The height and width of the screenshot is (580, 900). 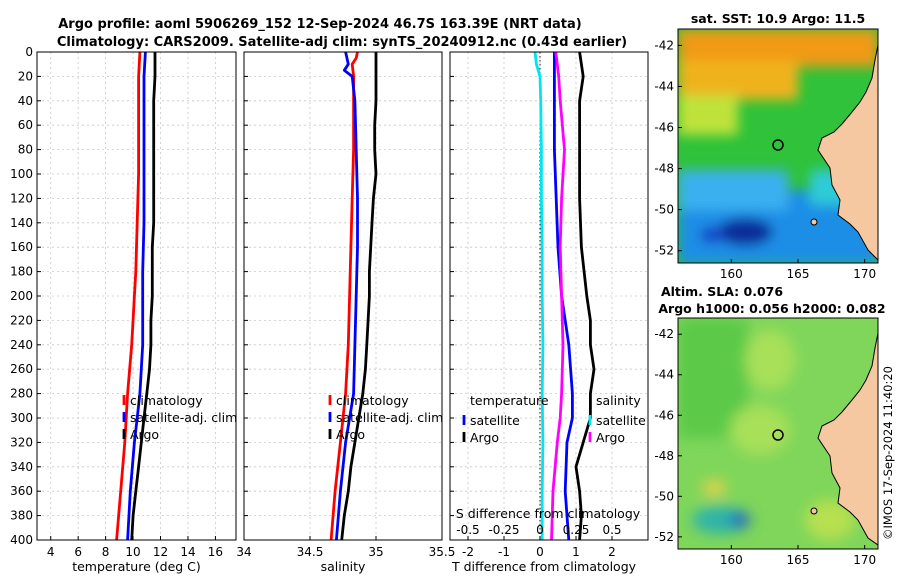 I want to click on x-tick-label: 34, so click(x=243, y=552).